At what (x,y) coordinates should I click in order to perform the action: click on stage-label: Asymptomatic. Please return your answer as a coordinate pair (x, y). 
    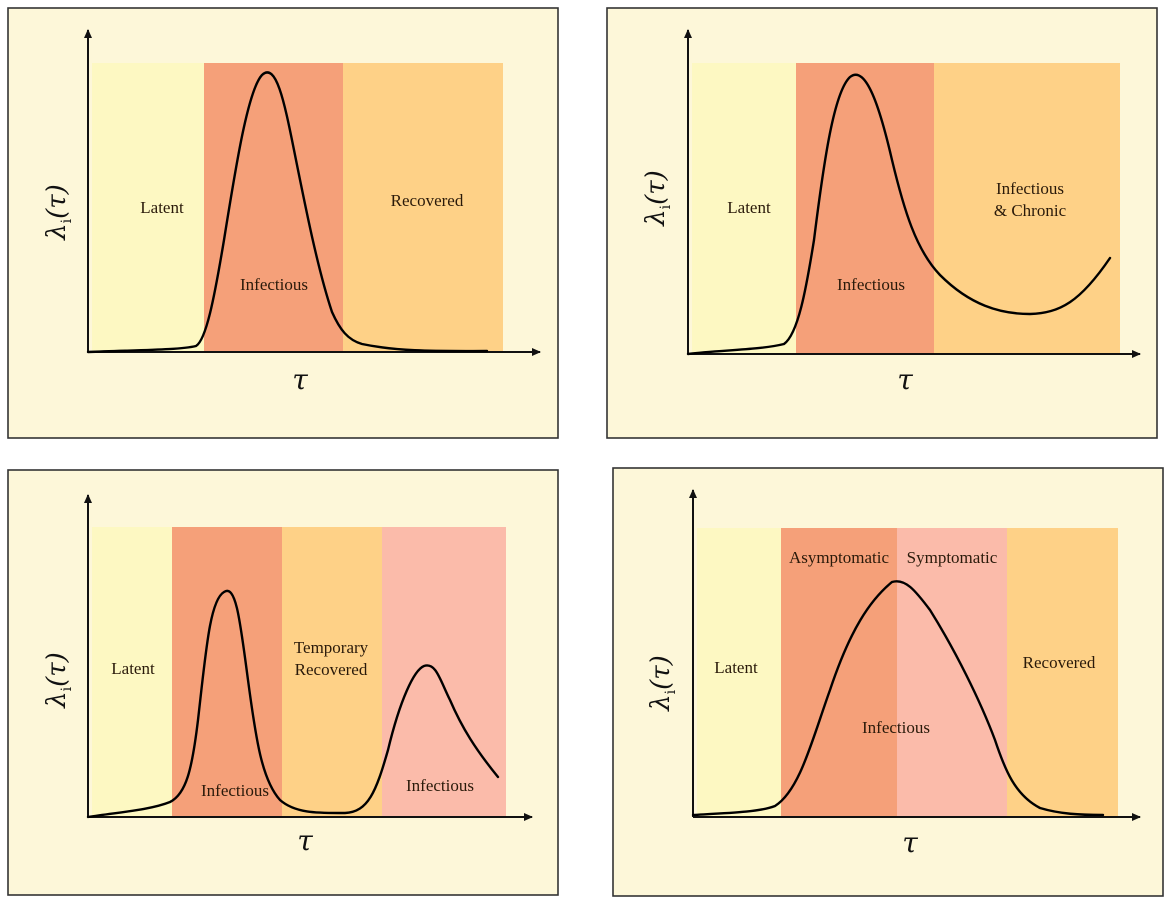
    Looking at the image, I should click on (839, 557).